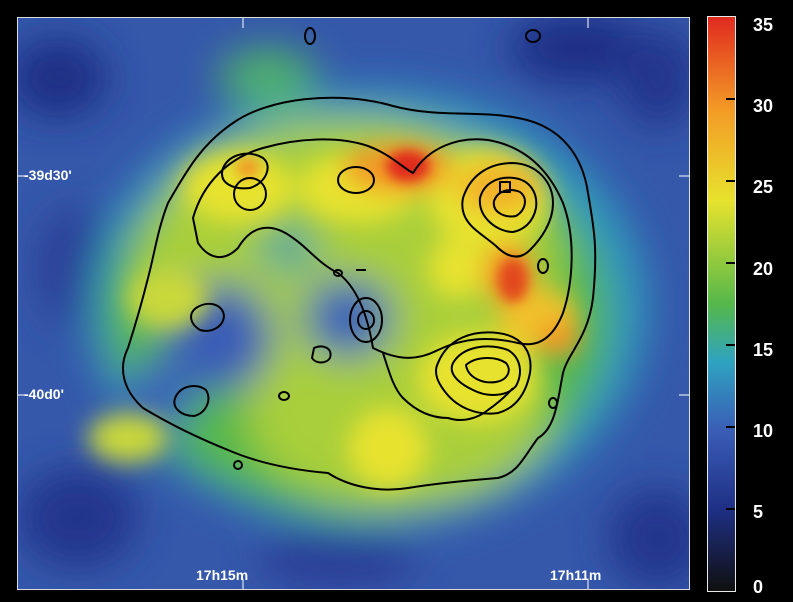 The height and width of the screenshot is (602, 793). I want to click on central-contour-inner, so click(366, 320).